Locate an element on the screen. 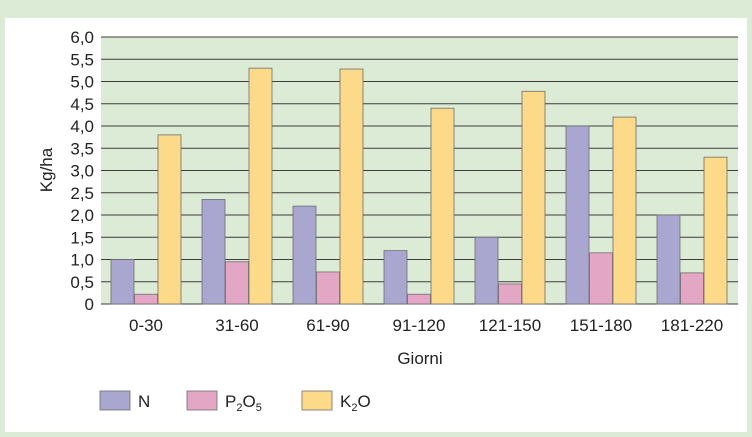 Image resolution: width=752 pixels, height=437 pixels. y-tick-label: 5,5 is located at coordinates (82, 59).